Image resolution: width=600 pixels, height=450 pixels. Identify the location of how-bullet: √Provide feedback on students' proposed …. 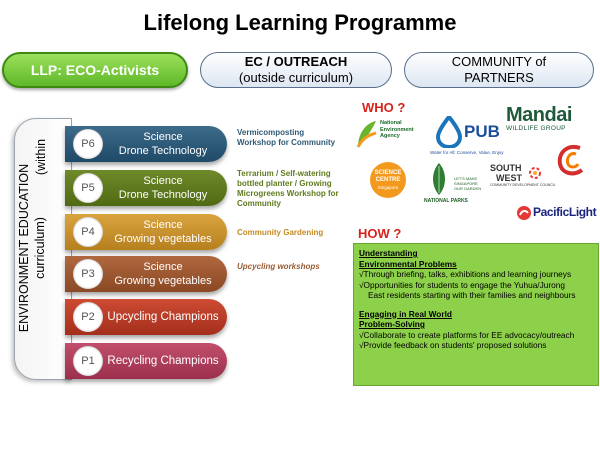
(453, 345).